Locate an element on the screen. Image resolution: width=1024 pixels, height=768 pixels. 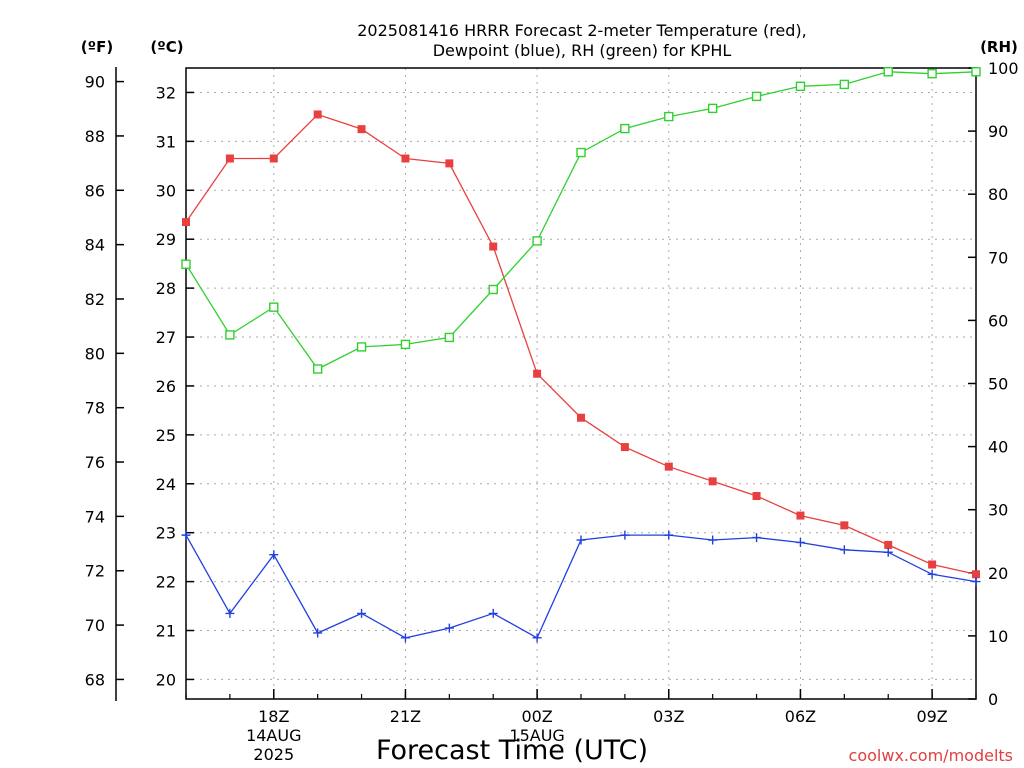
rh-tick-label: 10 is located at coordinates (998, 636).